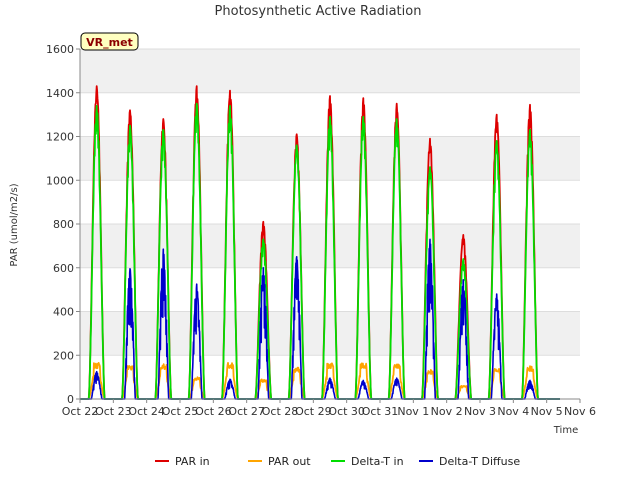  Describe the element at coordinates (180, 411) in the screenshot. I see `x-tick-label: Oct 25` at that location.